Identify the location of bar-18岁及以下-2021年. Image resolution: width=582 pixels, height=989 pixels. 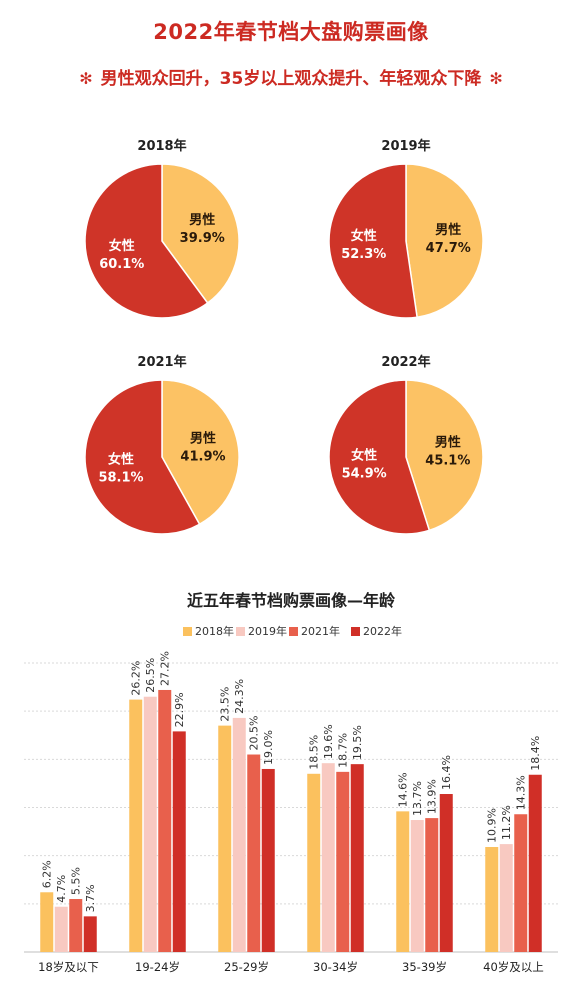
(76, 925).